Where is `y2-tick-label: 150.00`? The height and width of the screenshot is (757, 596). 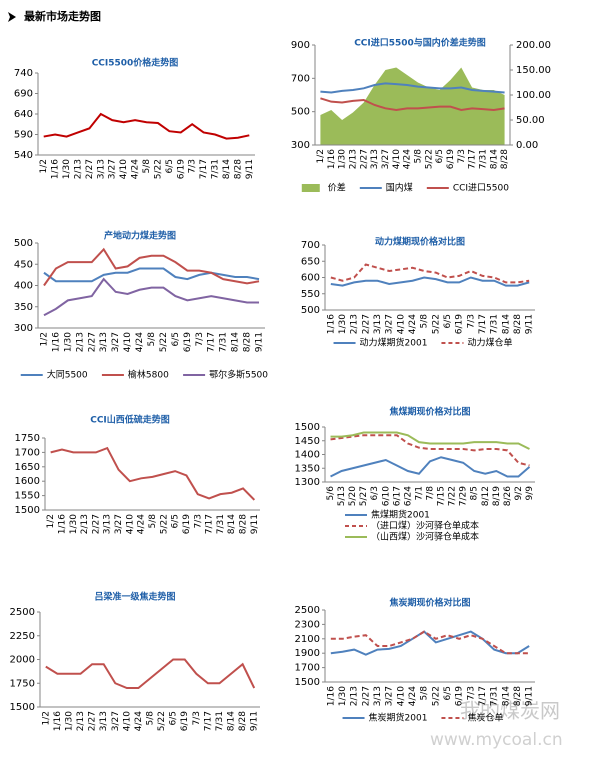
y2-tick-label: 150.00 is located at coordinates (533, 70).